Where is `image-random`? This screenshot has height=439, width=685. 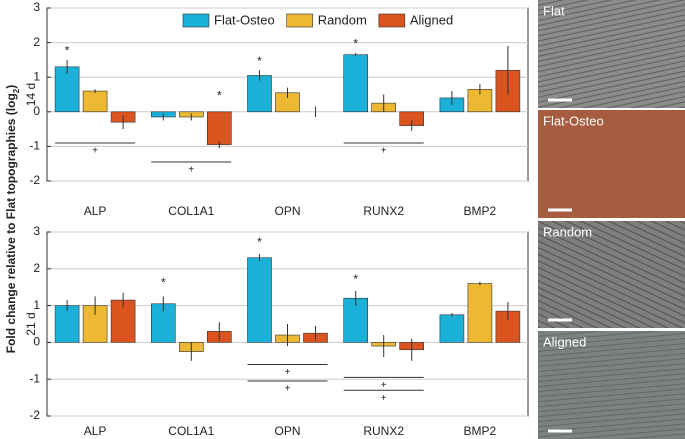
image-random is located at coordinates (611, 274).